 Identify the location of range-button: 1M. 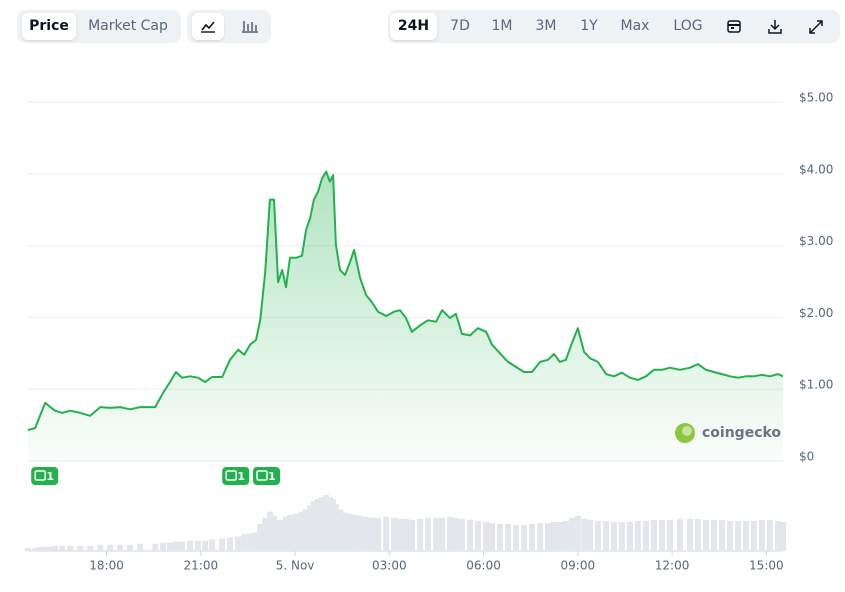
(502, 26).